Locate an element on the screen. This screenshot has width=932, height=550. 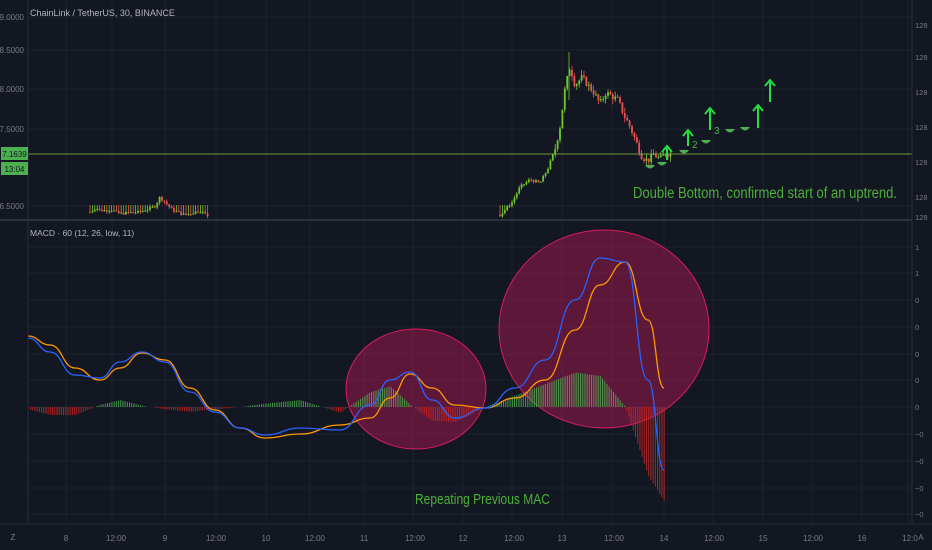
time-axis-label: 10 is located at coordinates (266, 538).